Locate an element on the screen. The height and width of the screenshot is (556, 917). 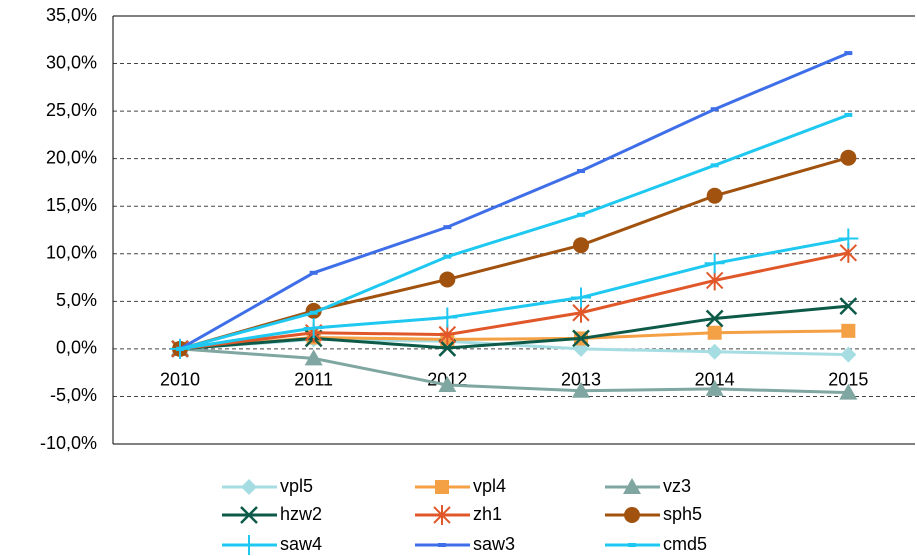
legend-label: zh1 is located at coordinates (487, 514).